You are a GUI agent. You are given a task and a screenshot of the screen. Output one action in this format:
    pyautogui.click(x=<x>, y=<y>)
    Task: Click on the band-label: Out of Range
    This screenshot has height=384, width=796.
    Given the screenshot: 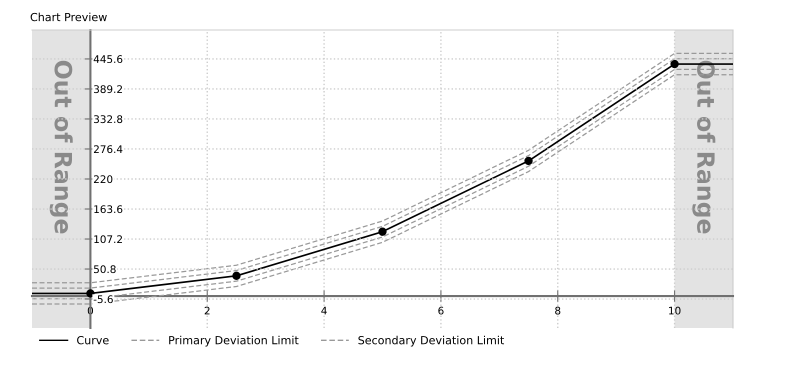 What is the action you would take?
    pyautogui.click(x=61, y=147)
    